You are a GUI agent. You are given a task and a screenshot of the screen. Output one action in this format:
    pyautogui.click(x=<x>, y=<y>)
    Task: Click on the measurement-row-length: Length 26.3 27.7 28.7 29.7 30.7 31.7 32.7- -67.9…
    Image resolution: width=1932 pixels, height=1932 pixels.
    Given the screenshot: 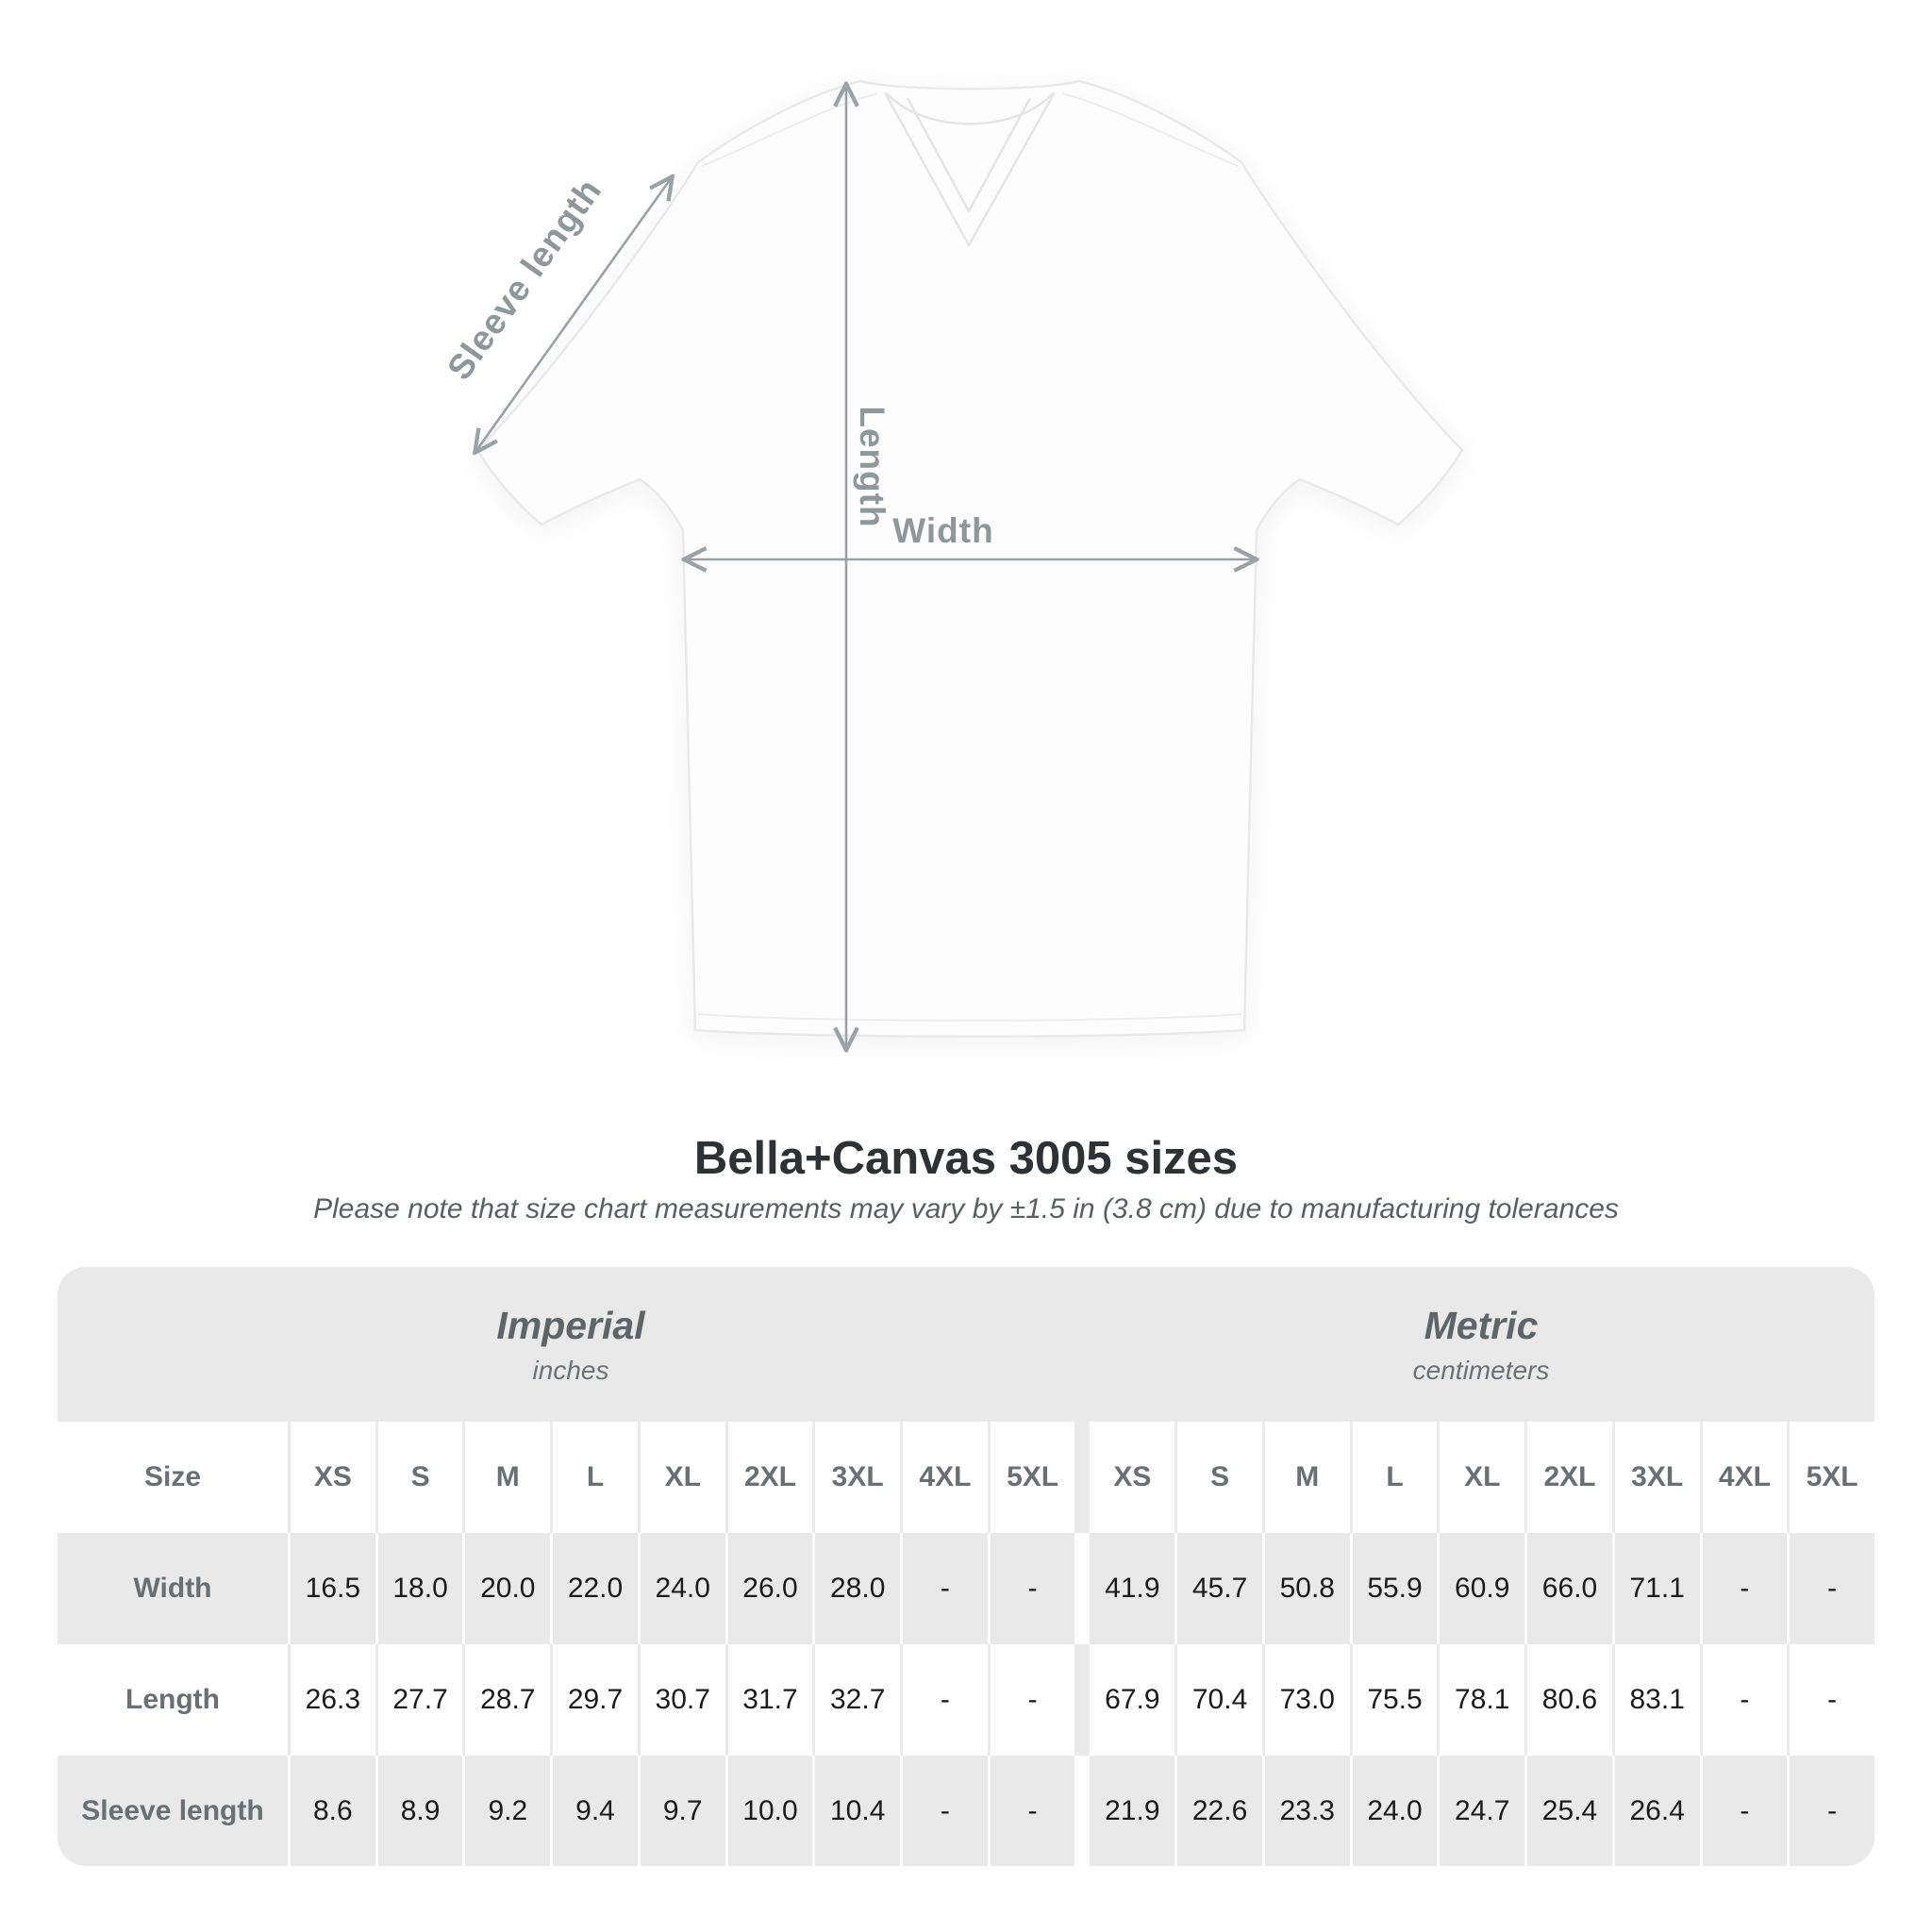 What is the action you would take?
    pyautogui.click(x=966, y=1700)
    